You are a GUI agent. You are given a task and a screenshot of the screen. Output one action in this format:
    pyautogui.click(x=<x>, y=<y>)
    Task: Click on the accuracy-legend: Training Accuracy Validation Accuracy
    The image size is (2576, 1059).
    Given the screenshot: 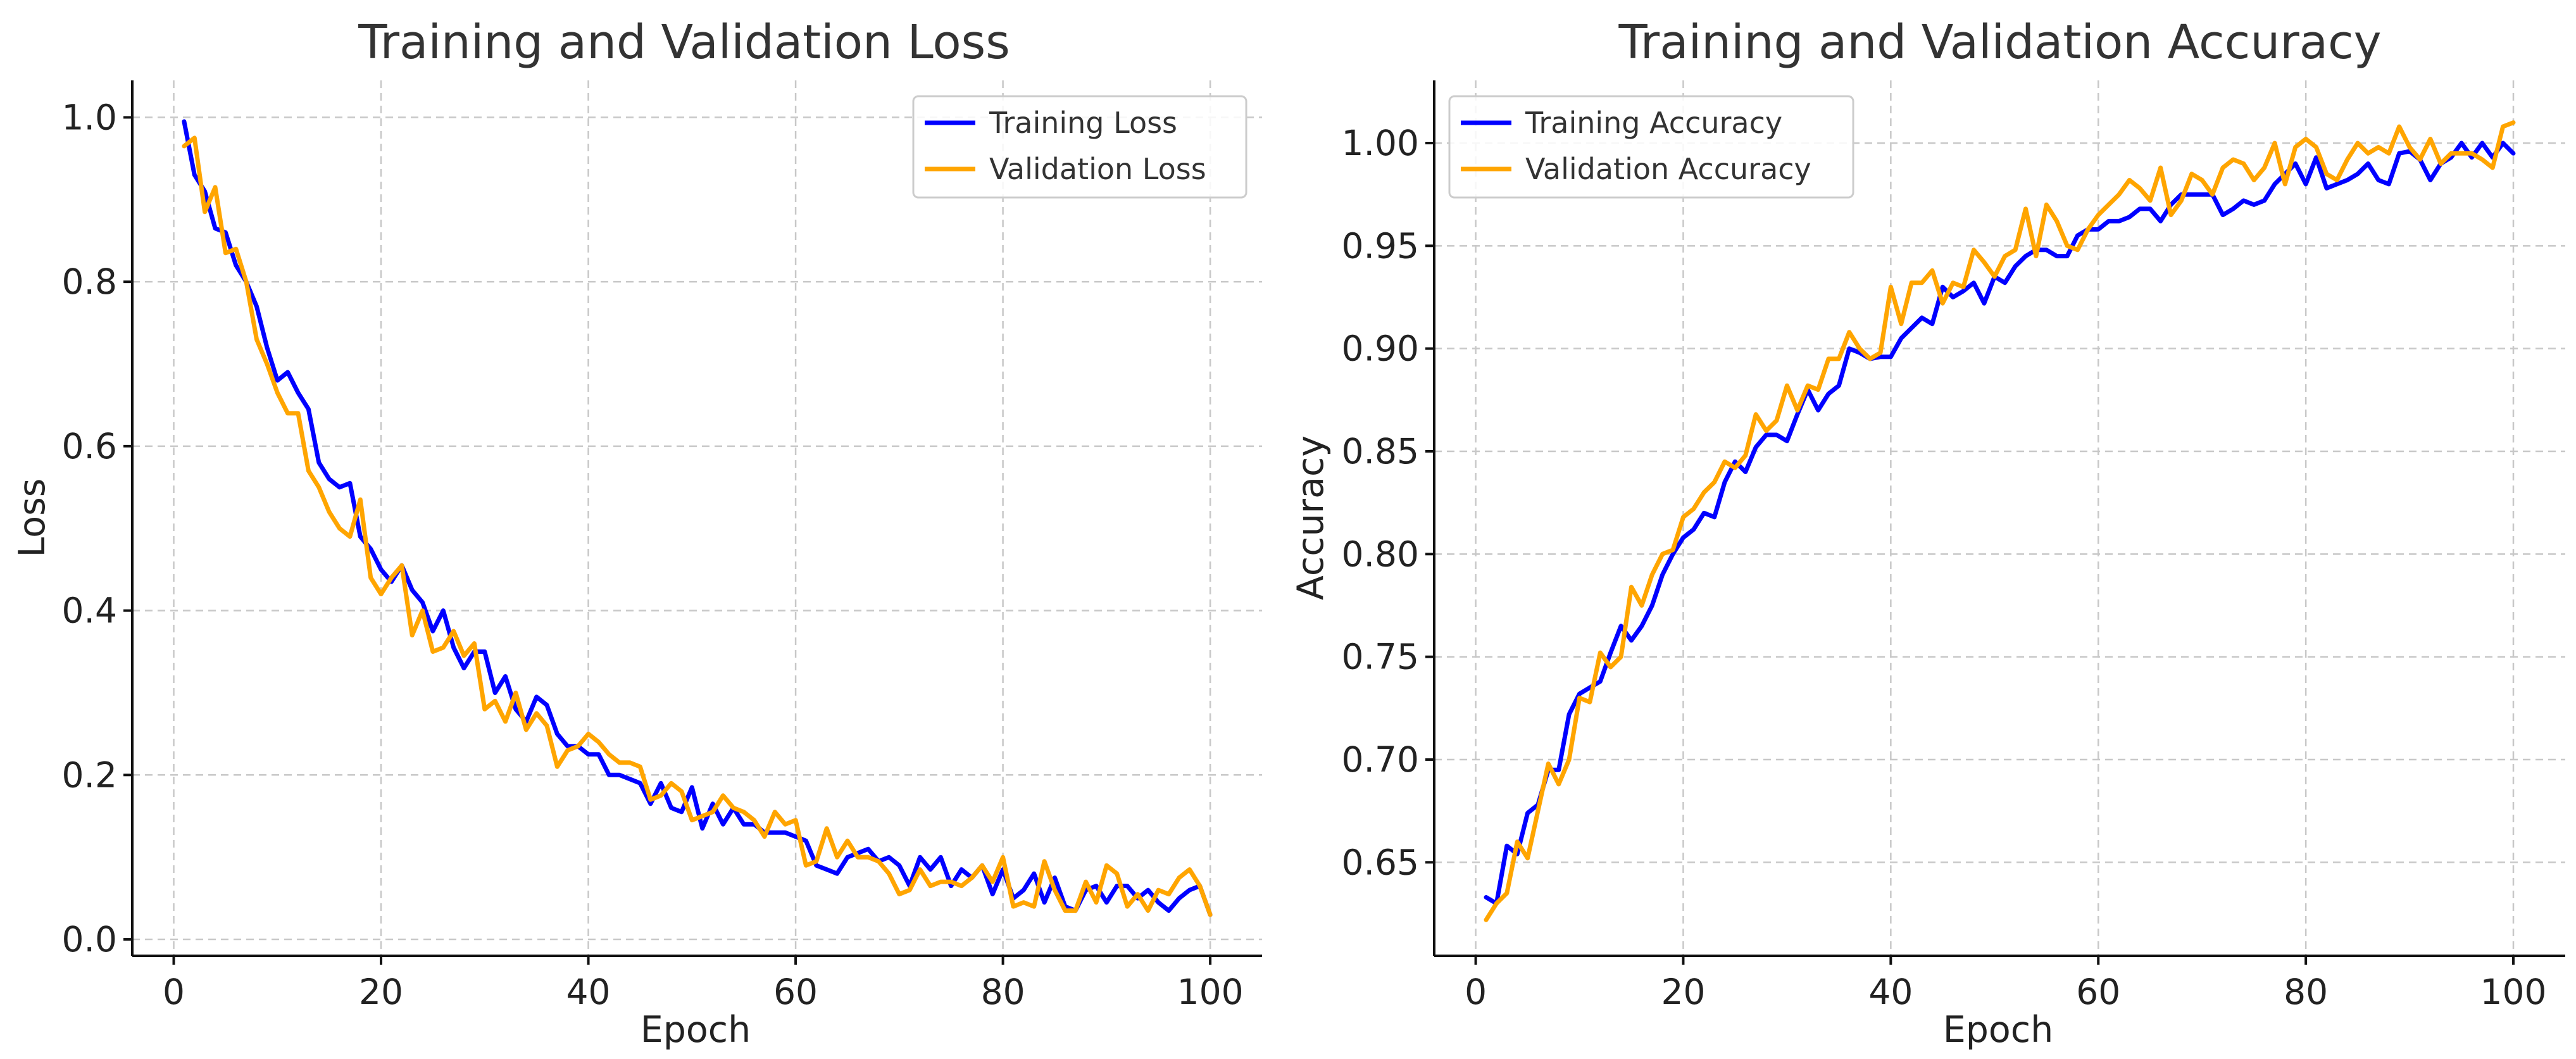 What is the action you would take?
    pyautogui.click(x=1651, y=147)
    